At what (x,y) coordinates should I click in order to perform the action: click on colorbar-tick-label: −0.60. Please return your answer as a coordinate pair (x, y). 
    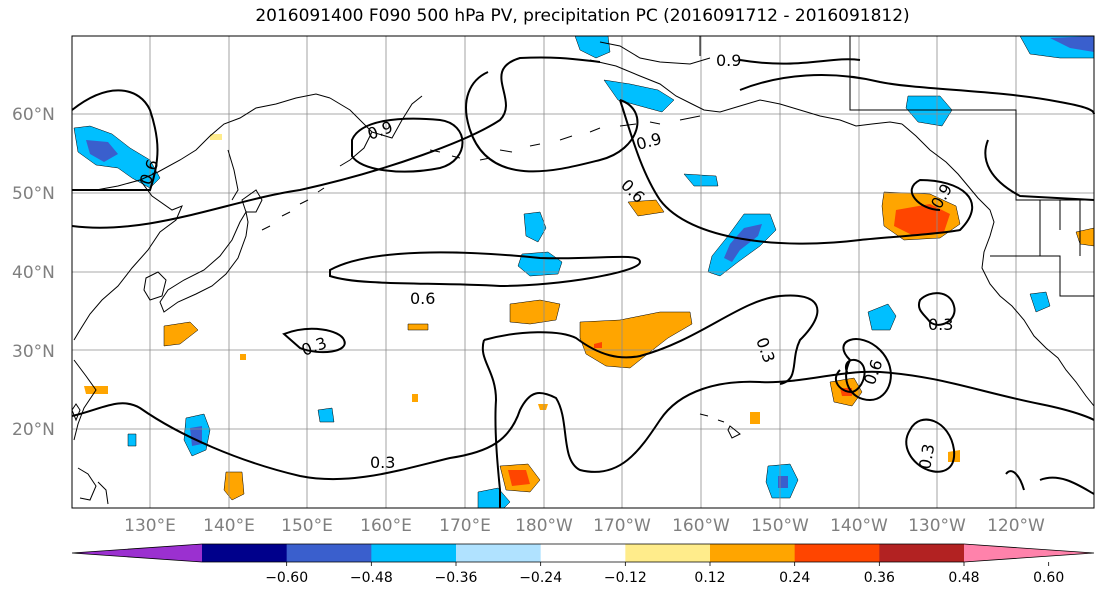
    Looking at the image, I should click on (286, 578).